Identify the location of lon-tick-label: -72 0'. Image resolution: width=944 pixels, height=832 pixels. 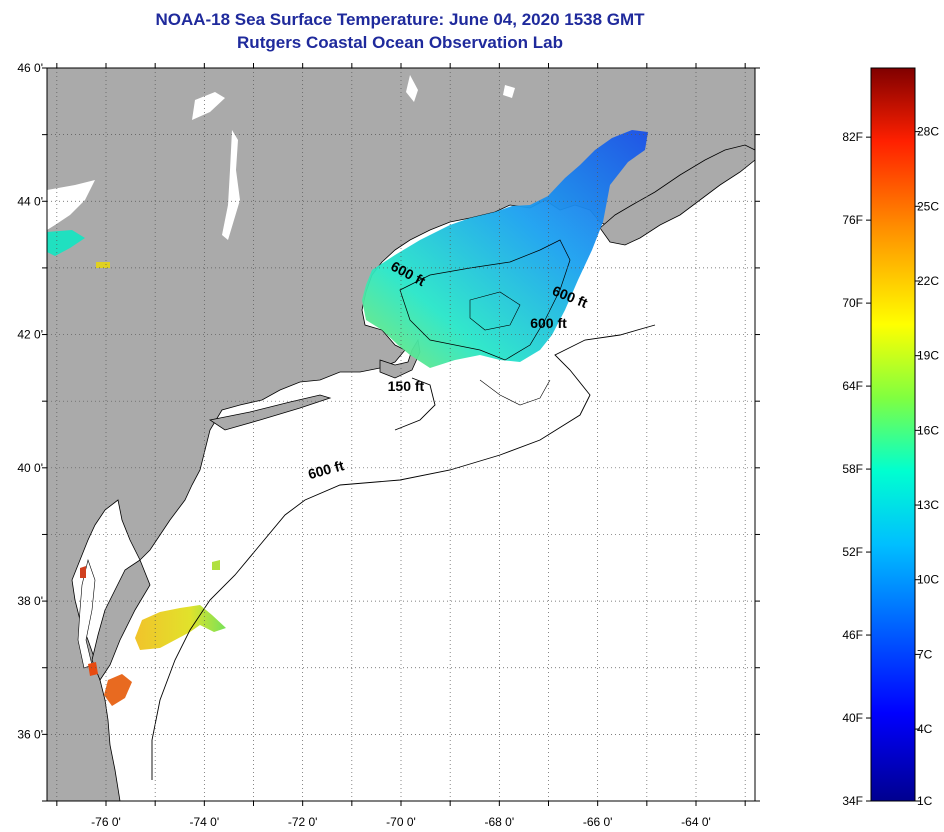
(303, 822).